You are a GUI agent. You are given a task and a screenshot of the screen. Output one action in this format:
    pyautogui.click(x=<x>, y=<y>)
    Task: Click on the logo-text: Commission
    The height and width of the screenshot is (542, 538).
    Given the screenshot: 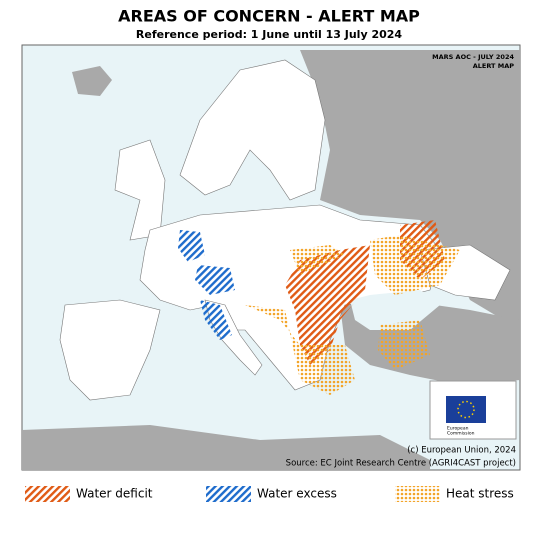 What is the action you would take?
    pyautogui.click(x=461, y=434)
    